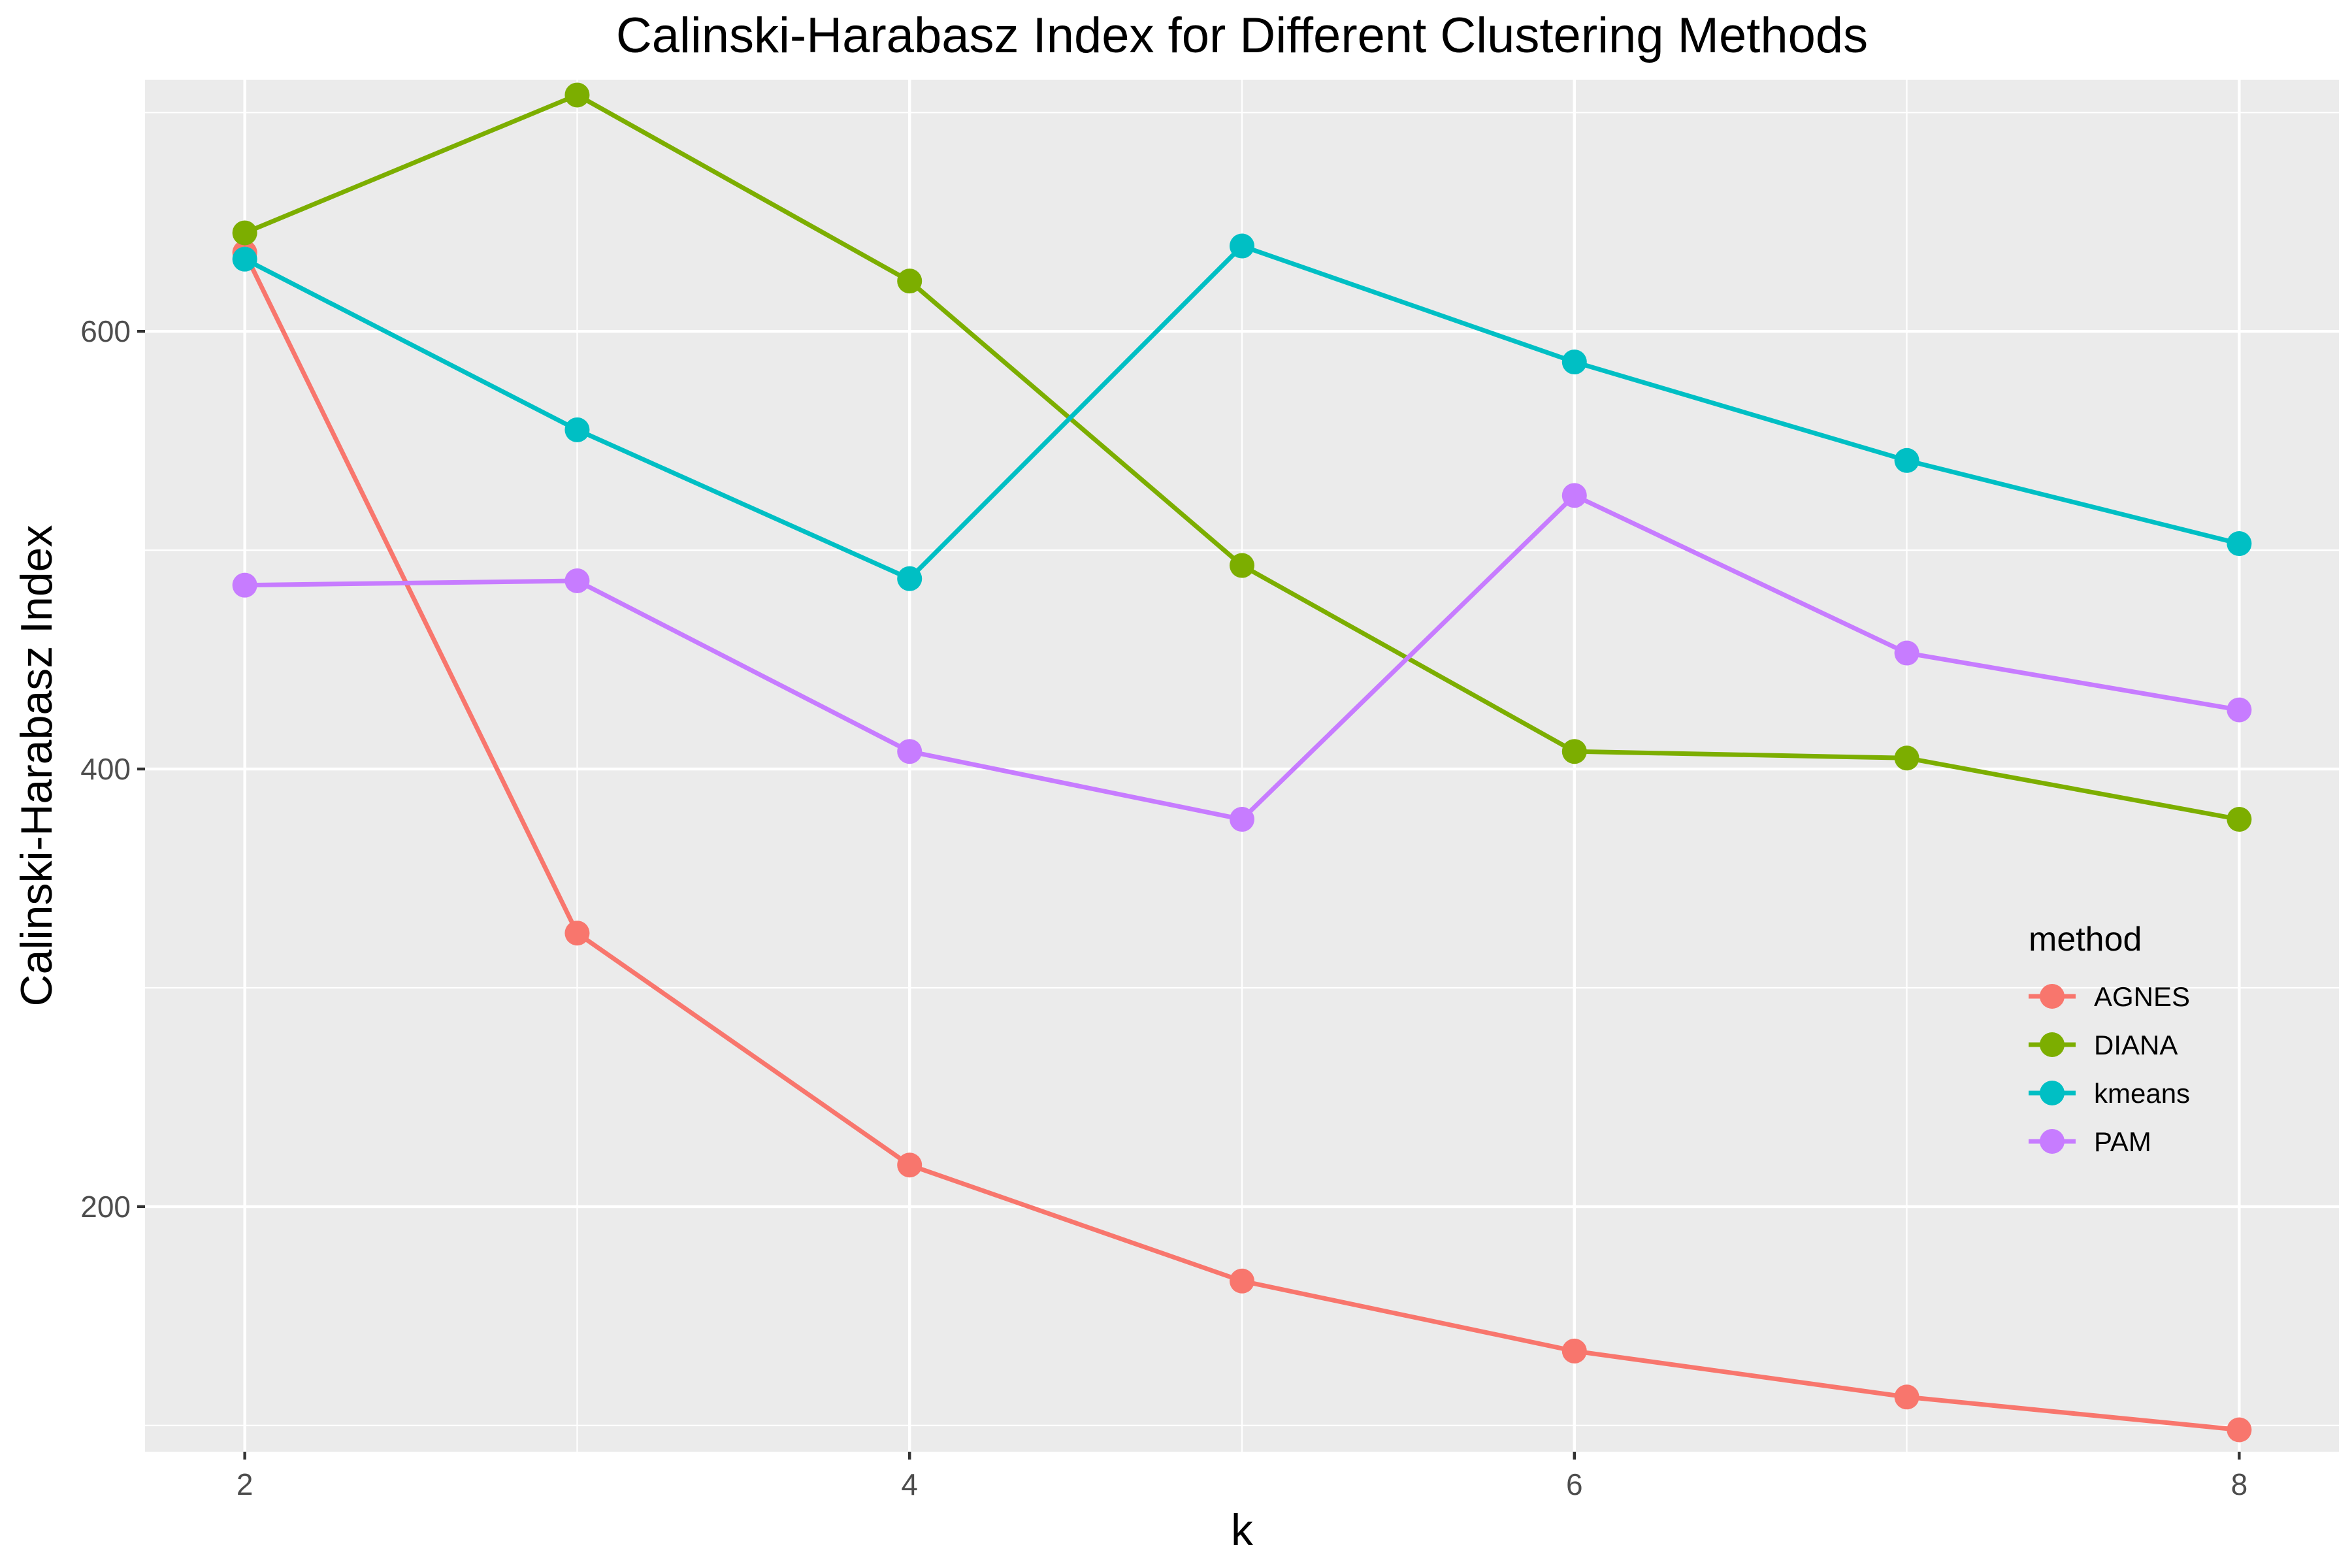 The image size is (2352, 1568). Describe the element at coordinates (36, 766) in the screenshot. I see `y-axis-title: Calinski-Harabasz Index` at that location.